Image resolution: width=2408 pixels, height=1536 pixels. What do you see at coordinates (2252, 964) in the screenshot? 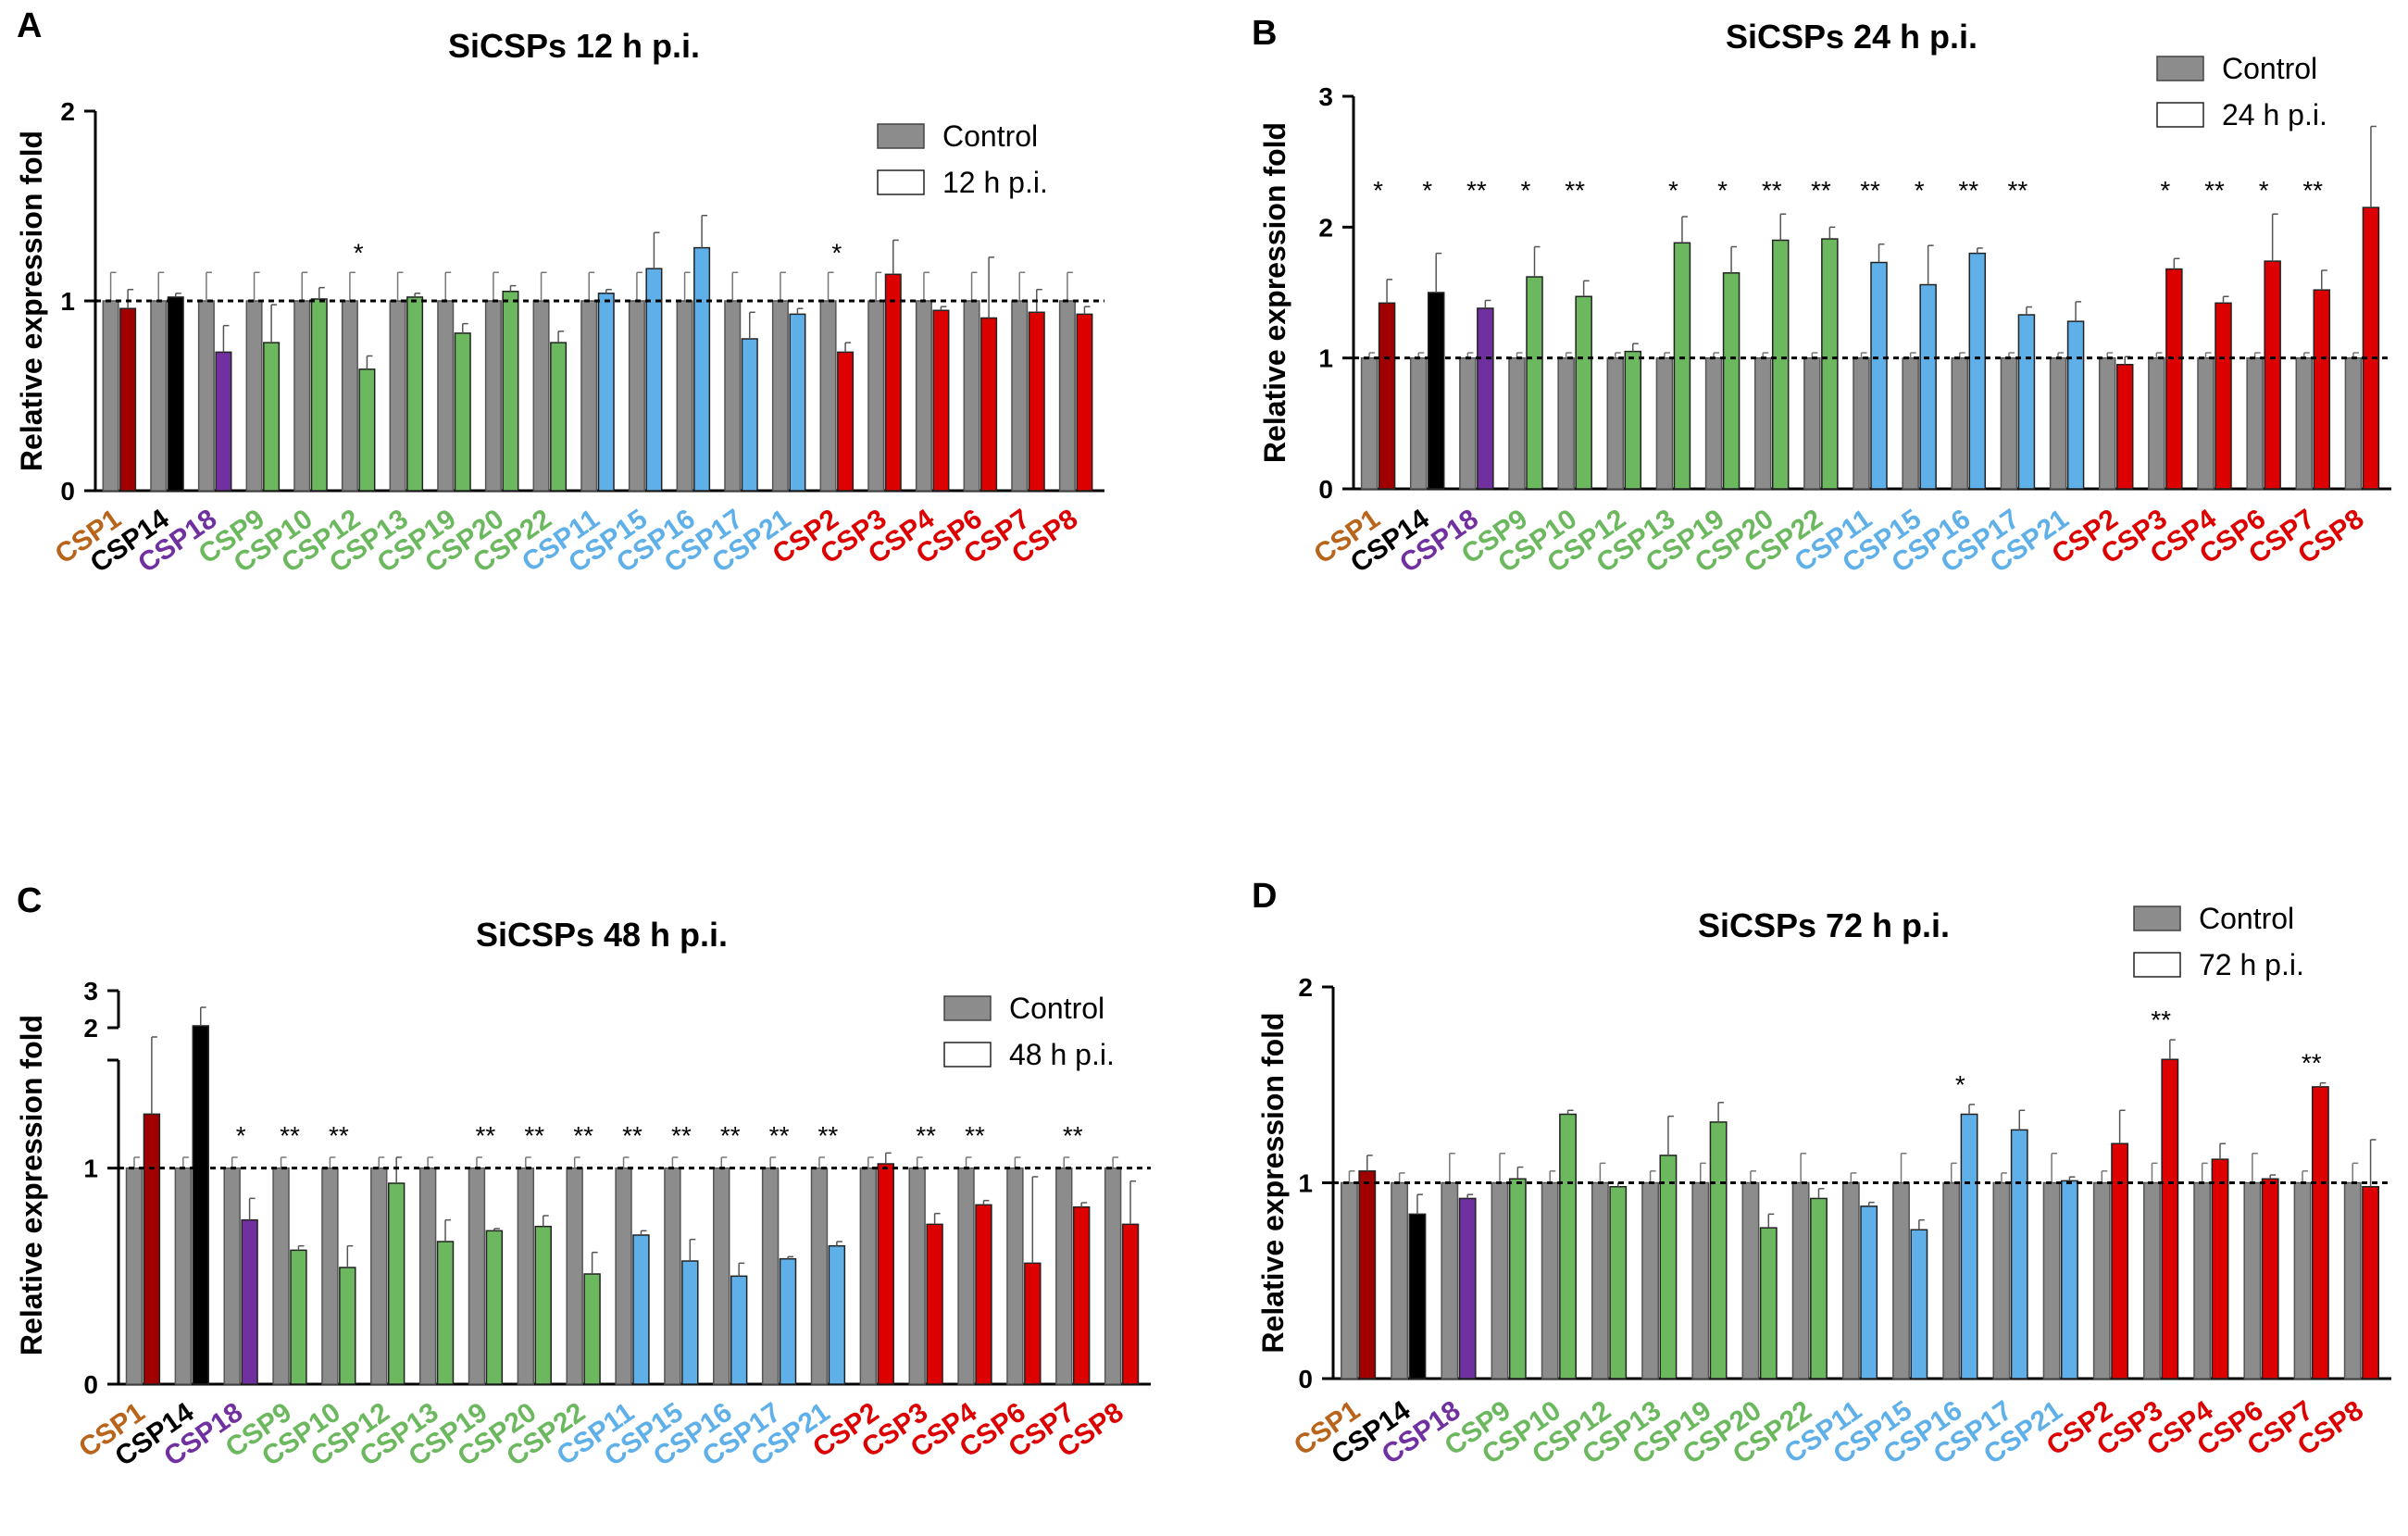
I see `legend-label-treated: 72 h p.i.` at bounding box center [2252, 964].